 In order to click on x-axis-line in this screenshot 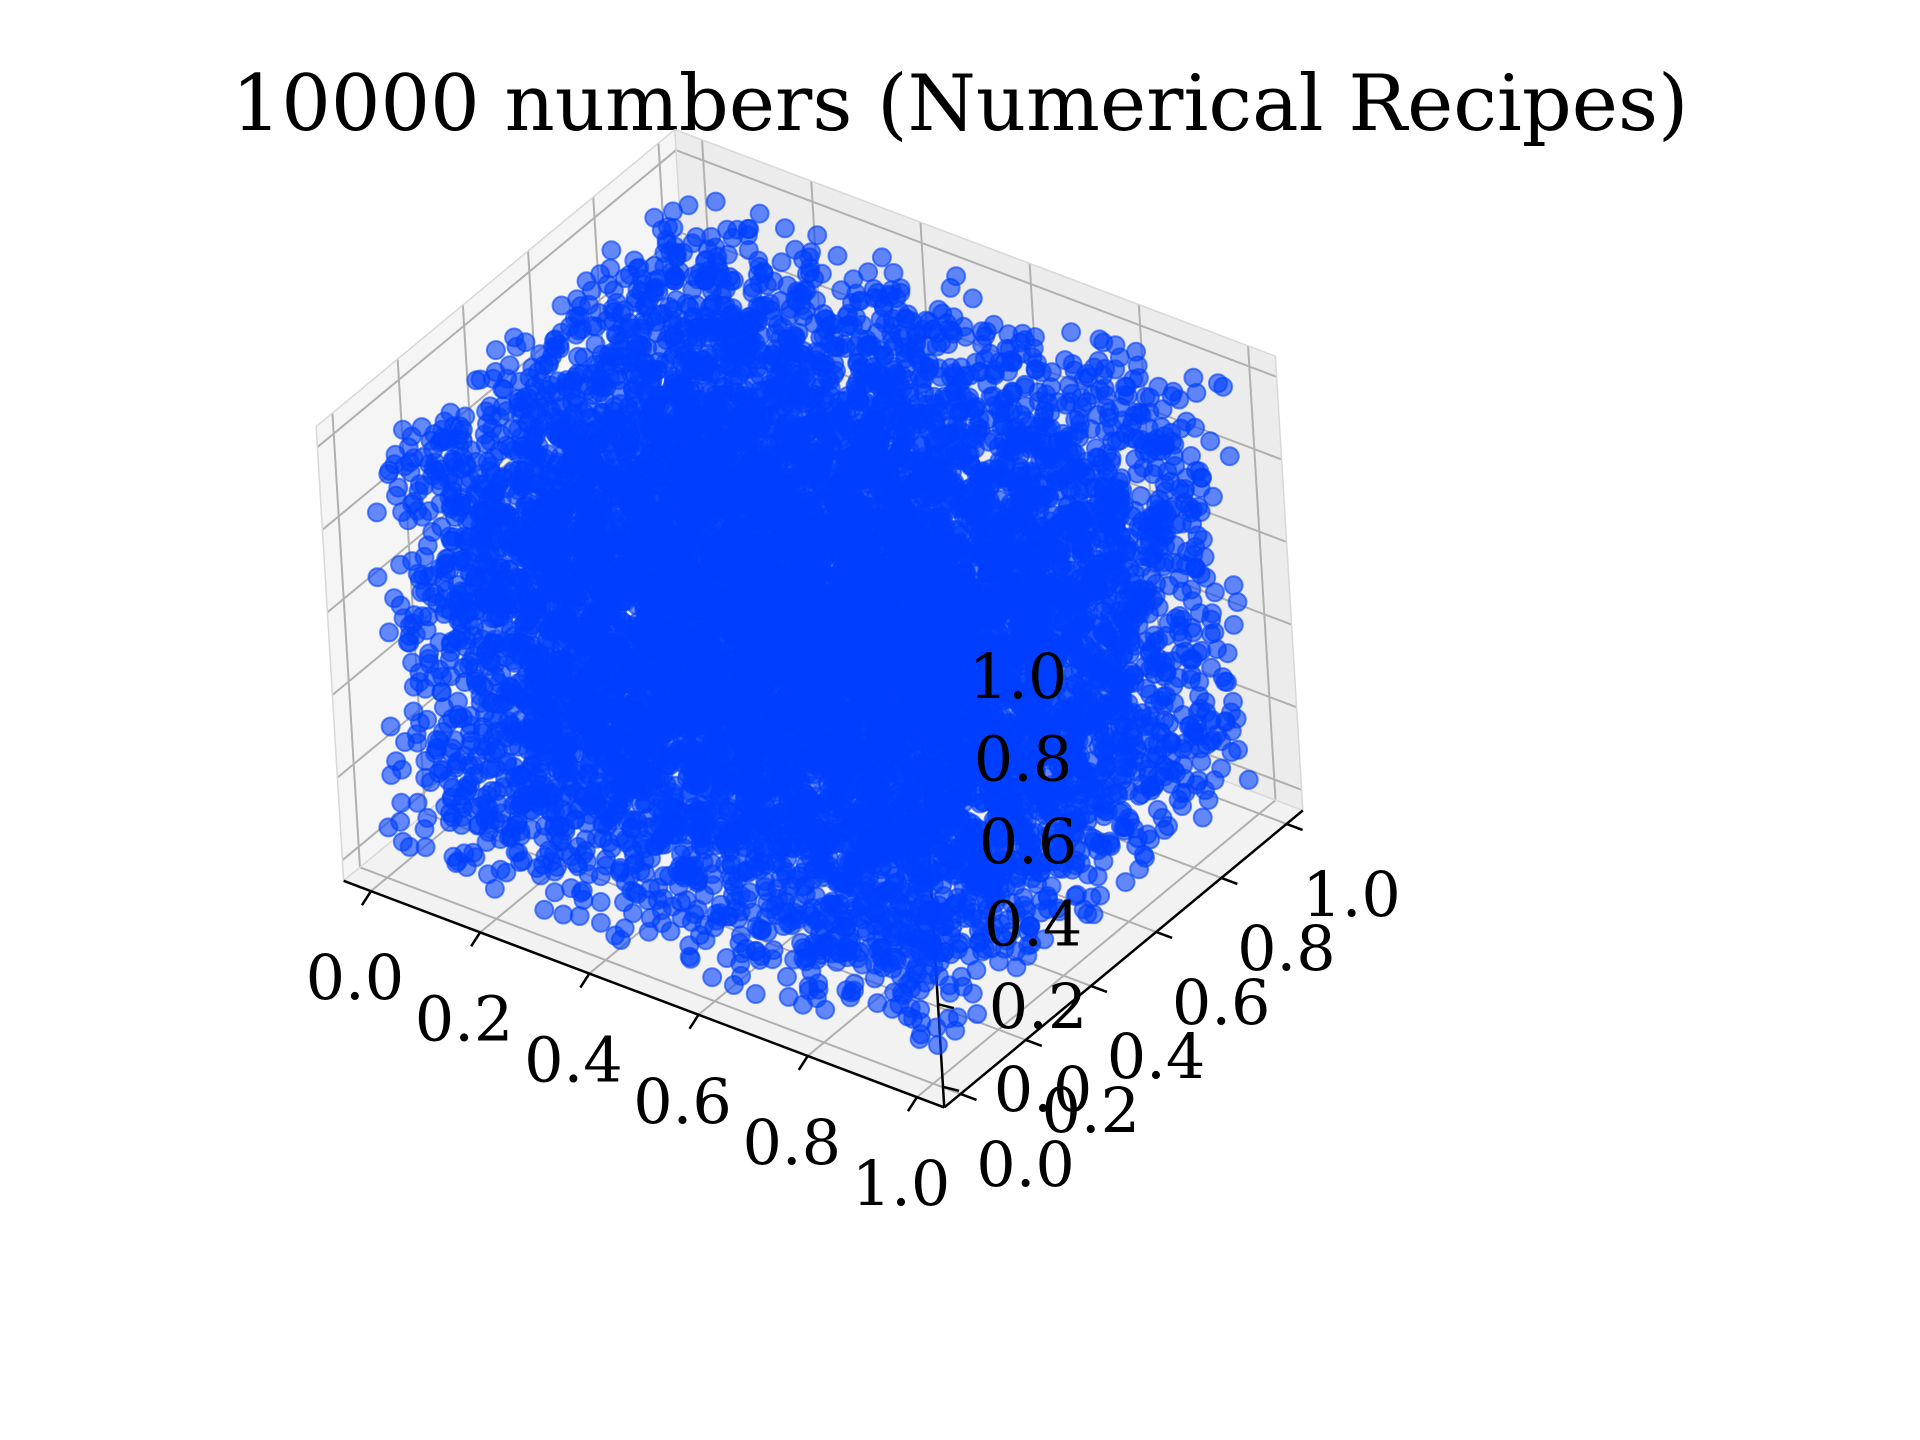, I will do `click(644, 994)`.